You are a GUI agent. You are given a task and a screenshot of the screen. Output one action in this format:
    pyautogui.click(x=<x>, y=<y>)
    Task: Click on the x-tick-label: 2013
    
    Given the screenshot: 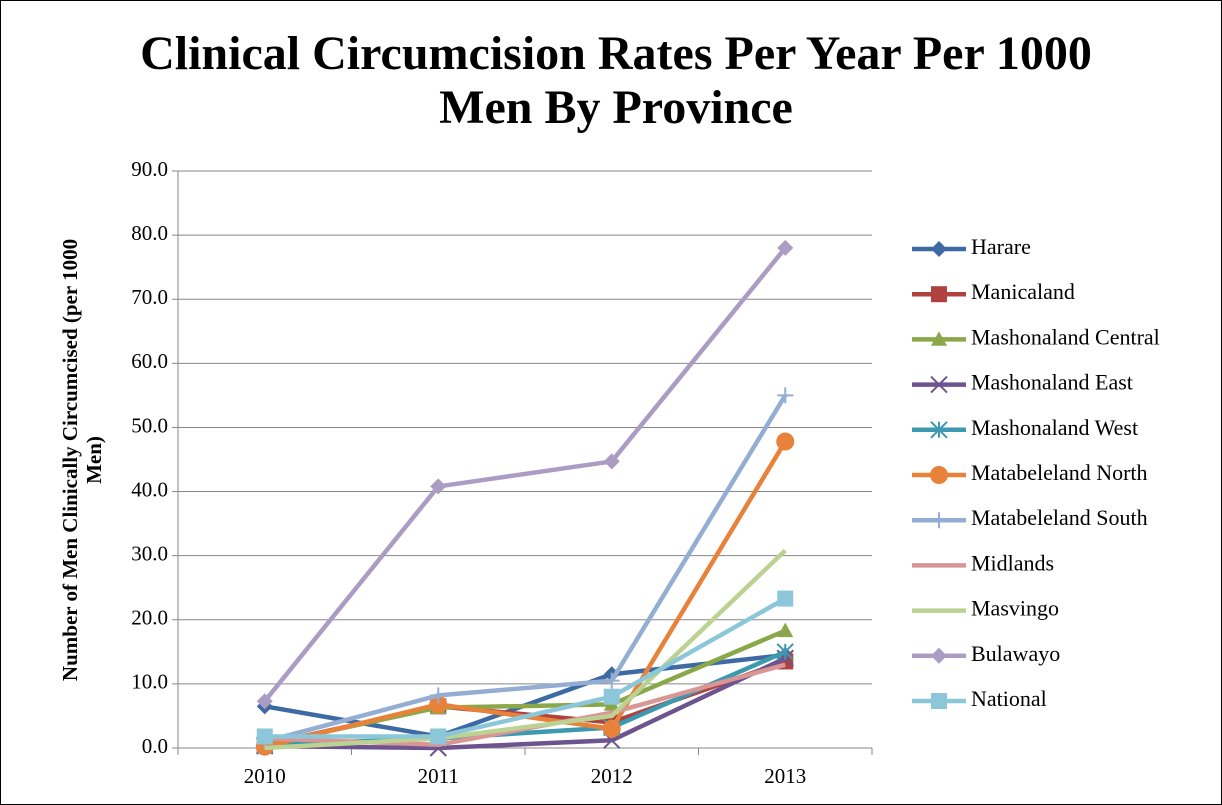 What is the action you would take?
    pyautogui.click(x=785, y=776)
    